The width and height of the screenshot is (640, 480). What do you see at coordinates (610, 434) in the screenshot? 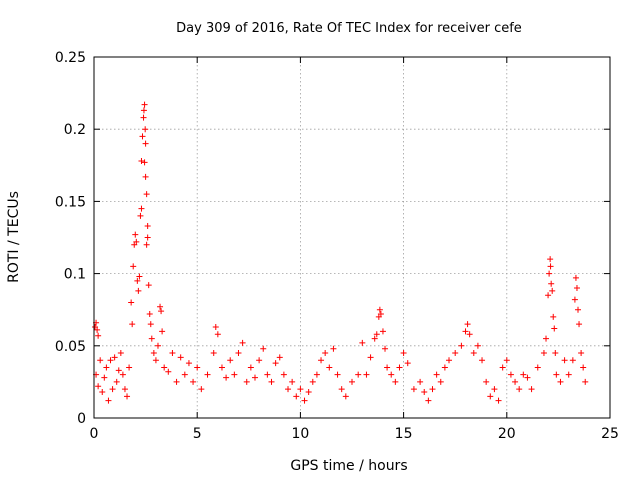
I see `x-tick-label: 25` at bounding box center [610, 434].